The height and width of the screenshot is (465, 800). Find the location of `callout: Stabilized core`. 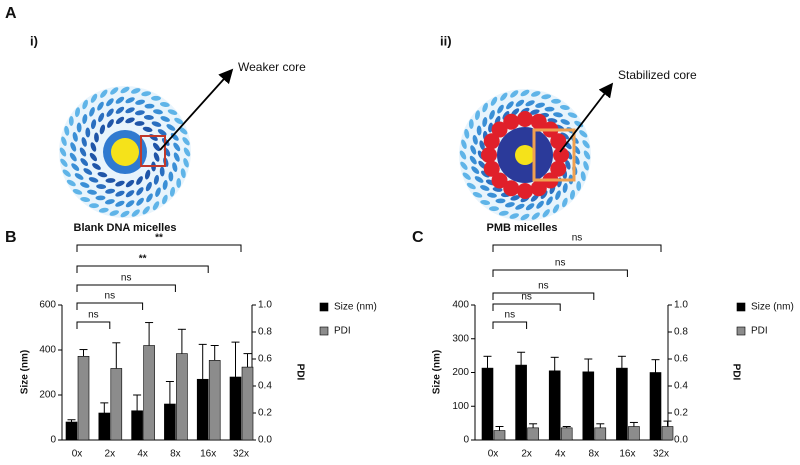

callout: Stabilized core is located at coordinates (657, 75).